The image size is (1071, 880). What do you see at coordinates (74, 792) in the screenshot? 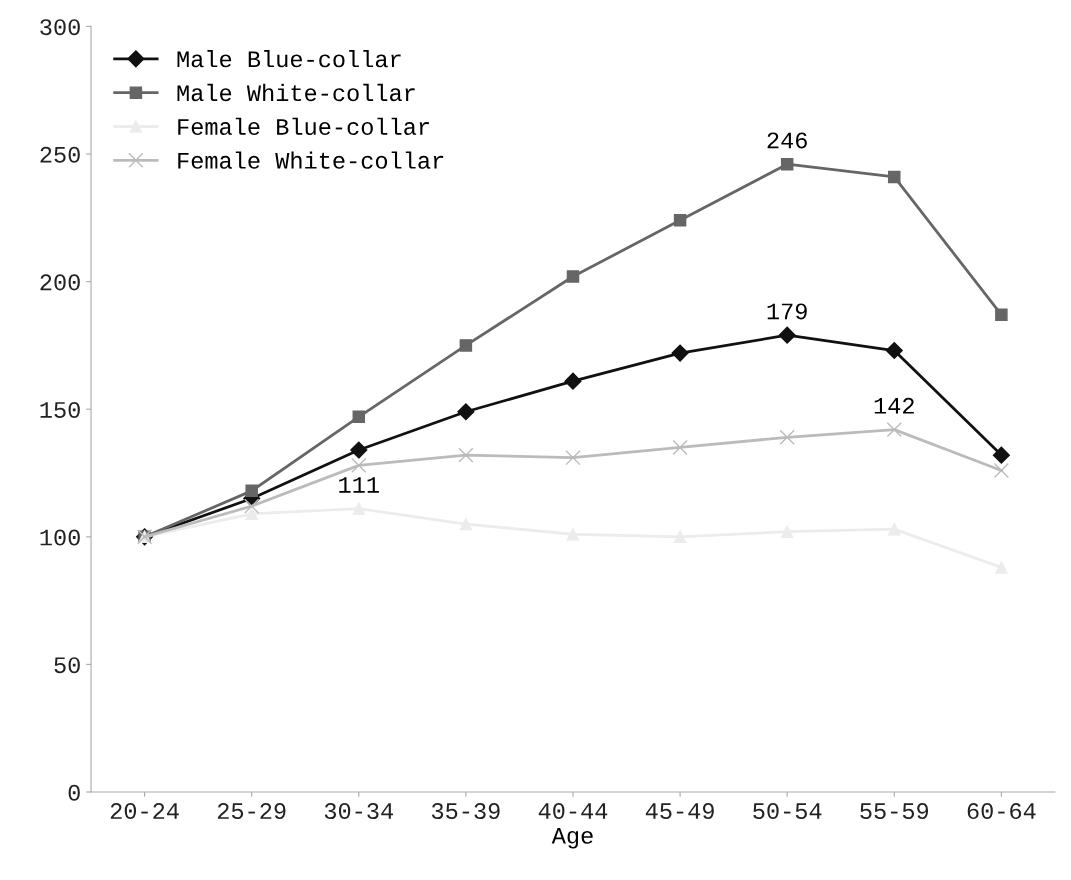
I see `y-tick-label: 0` at bounding box center [74, 792].